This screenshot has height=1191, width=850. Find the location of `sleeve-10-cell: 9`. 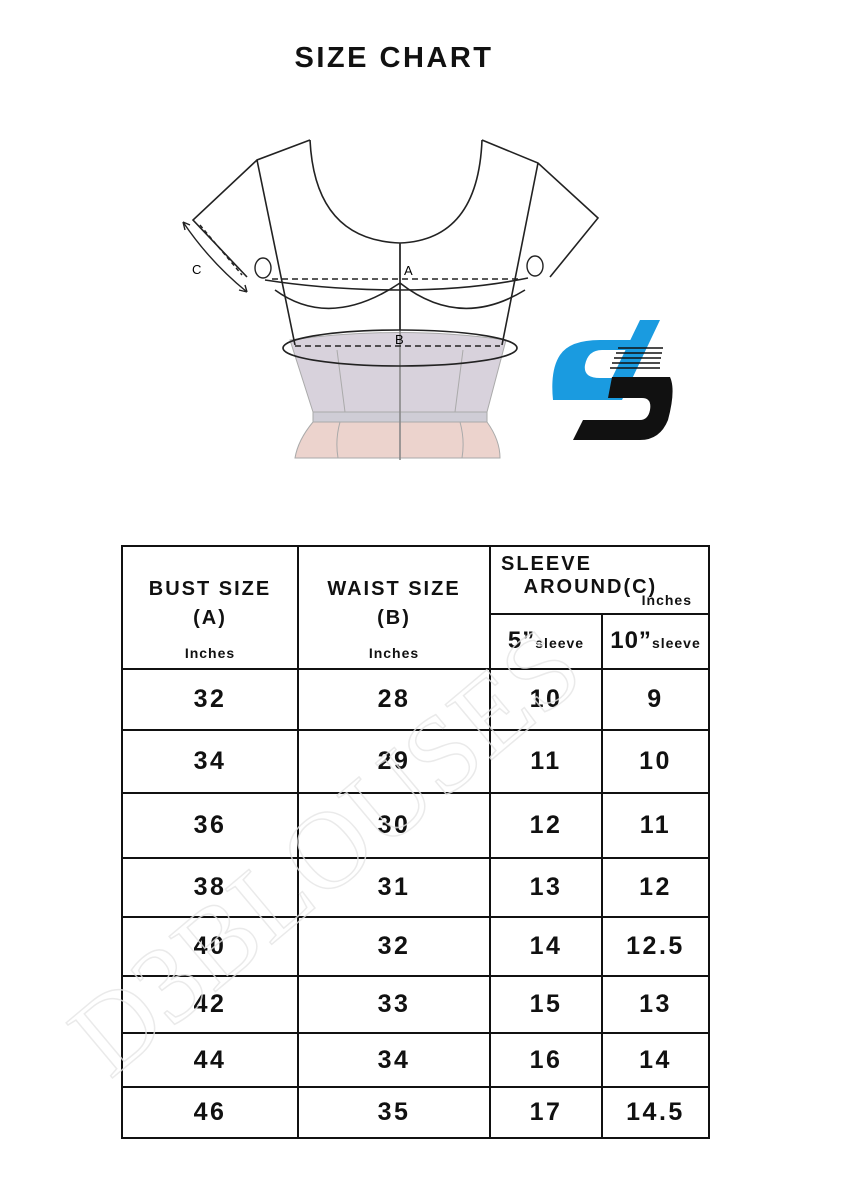

sleeve-10-cell: 9 is located at coordinates (655, 699).